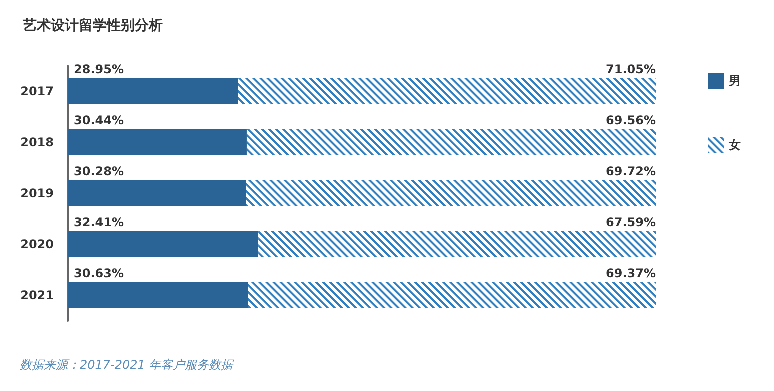 This screenshot has height=391, width=774. What do you see at coordinates (37, 193) in the screenshot?
I see `y-tick-label: 2019` at bounding box center [37, 193].